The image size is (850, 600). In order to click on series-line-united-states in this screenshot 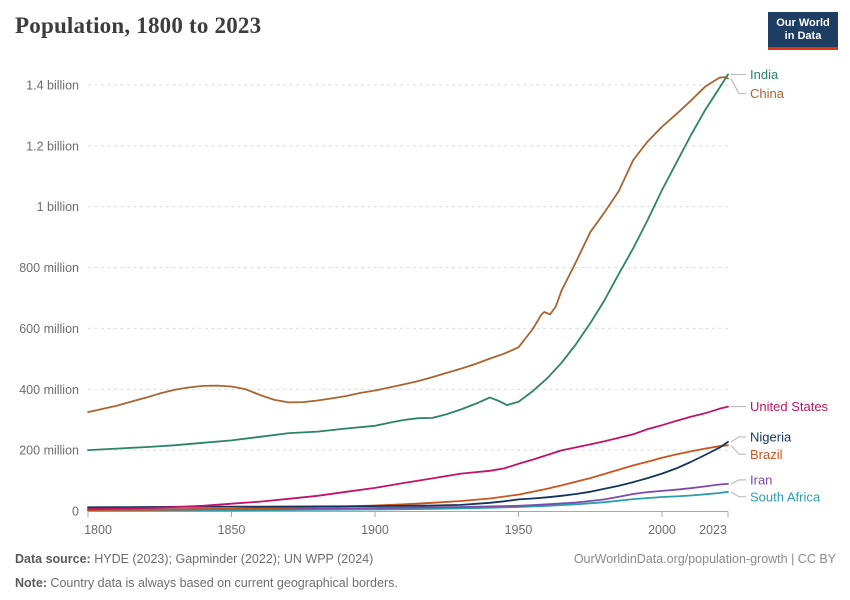, I will do `click(408, 458)`.